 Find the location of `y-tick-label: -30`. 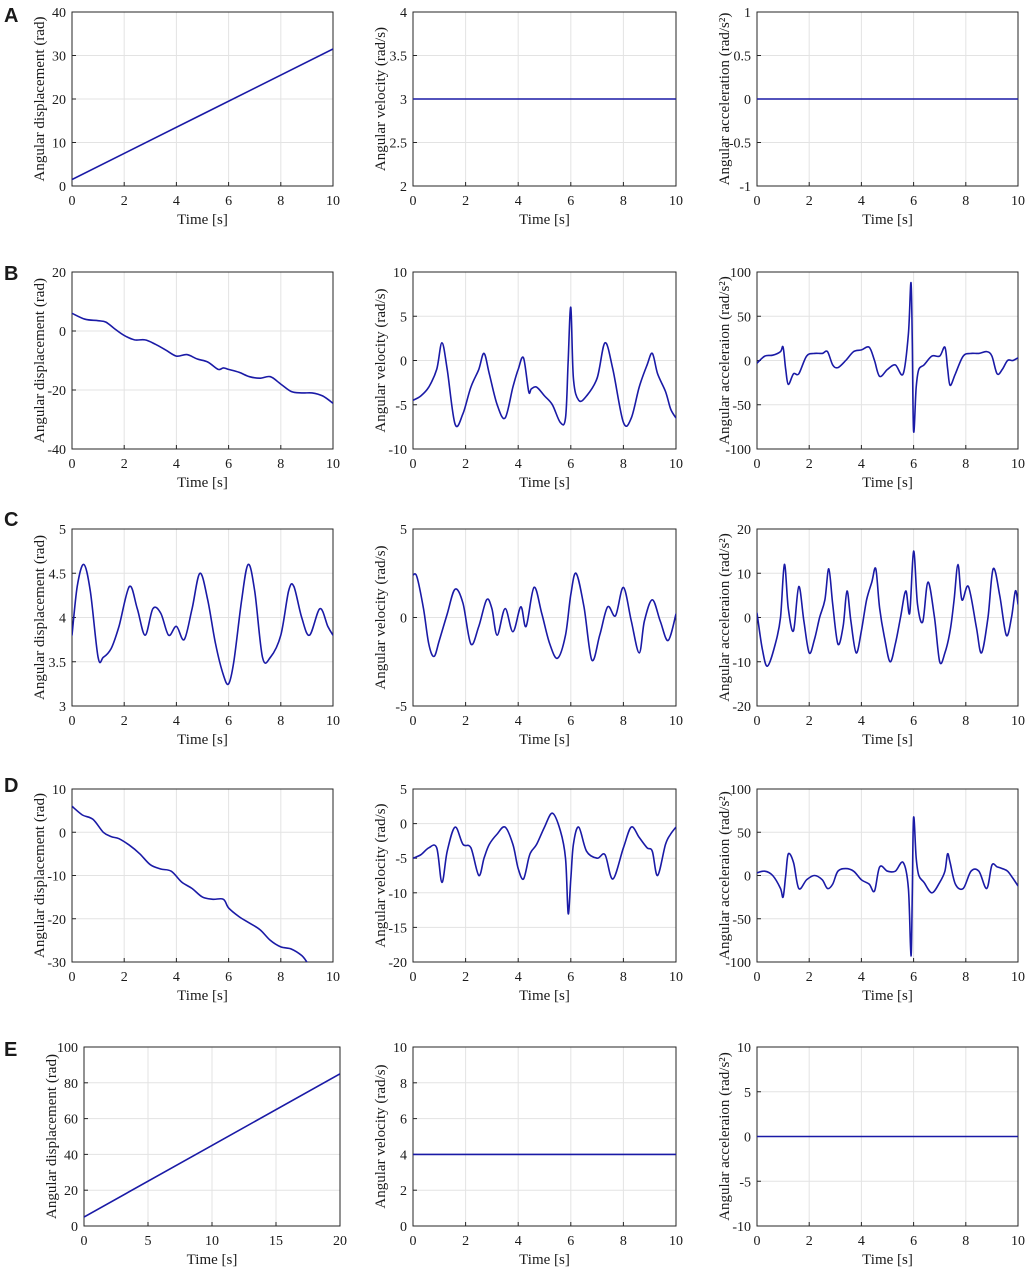

y-tick-label: -30 is located at coordinates (56, 963).